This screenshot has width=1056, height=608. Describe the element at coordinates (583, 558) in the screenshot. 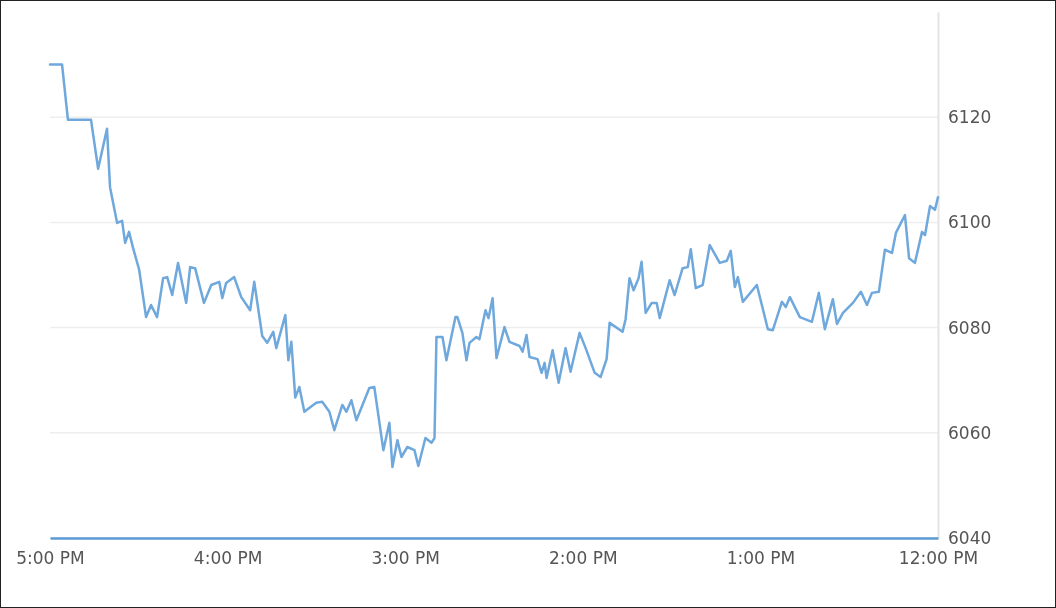

I see `x-tick-label: 2:00 PM` at that location.